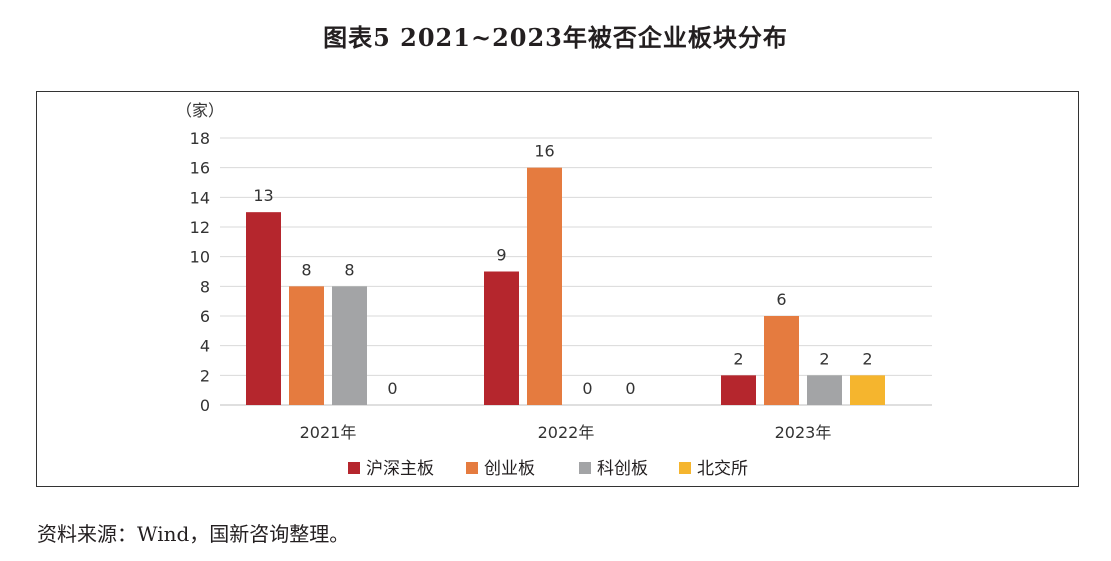 This screenshot has height=561, width=1111. Describe the element at coordinates (193, 534) in the screenshot. I see `source-note: 资料来源：Wind，国新咨询整理。` at that location.